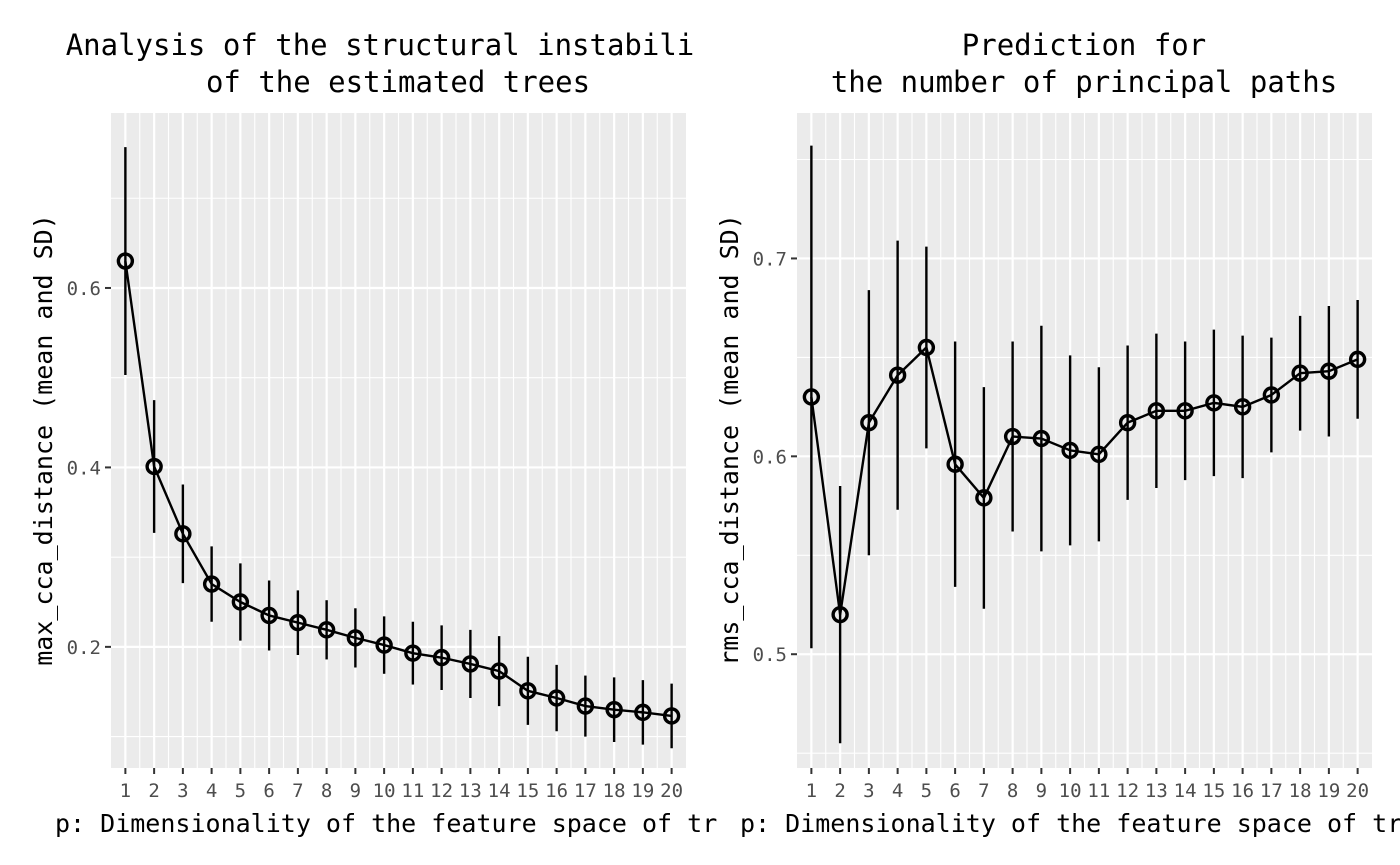 This screenshot has width=1400, height=865. What do you see at coordinates (868, 791) in the screenshot?
I see `right-x-tick-label-3: 3` at bounding box center [868, 791].